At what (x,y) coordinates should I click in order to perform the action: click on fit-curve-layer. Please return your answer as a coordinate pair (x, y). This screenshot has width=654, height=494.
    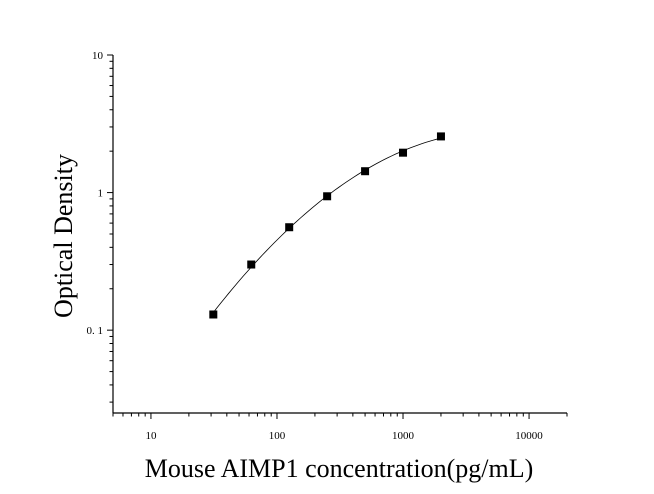
    Looking at the image, I should click on (327, 225).